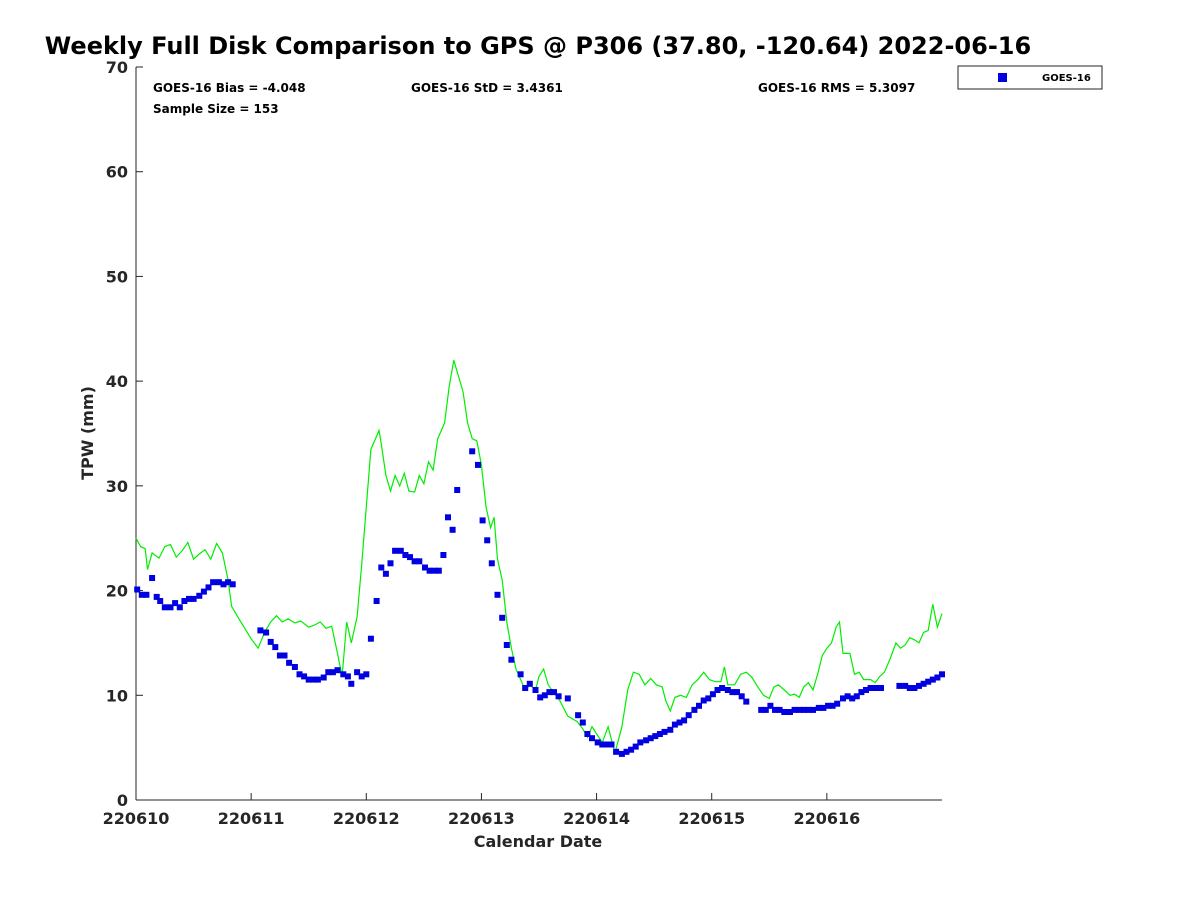  I want to click on x-tick-label: 220616, so click(826, 818).